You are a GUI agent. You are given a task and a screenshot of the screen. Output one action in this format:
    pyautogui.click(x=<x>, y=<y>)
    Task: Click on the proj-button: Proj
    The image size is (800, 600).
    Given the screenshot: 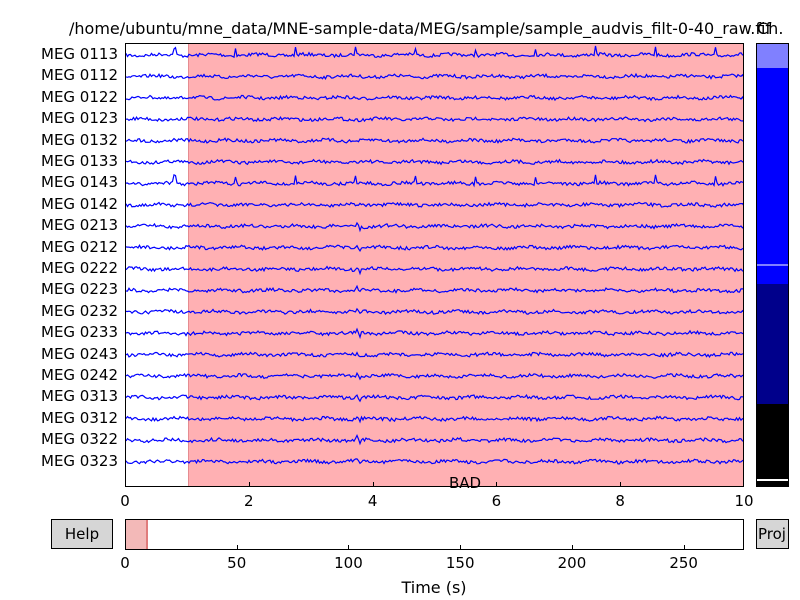 What is the action you would take?
    pyautogui.click(x=772, y=534)
    